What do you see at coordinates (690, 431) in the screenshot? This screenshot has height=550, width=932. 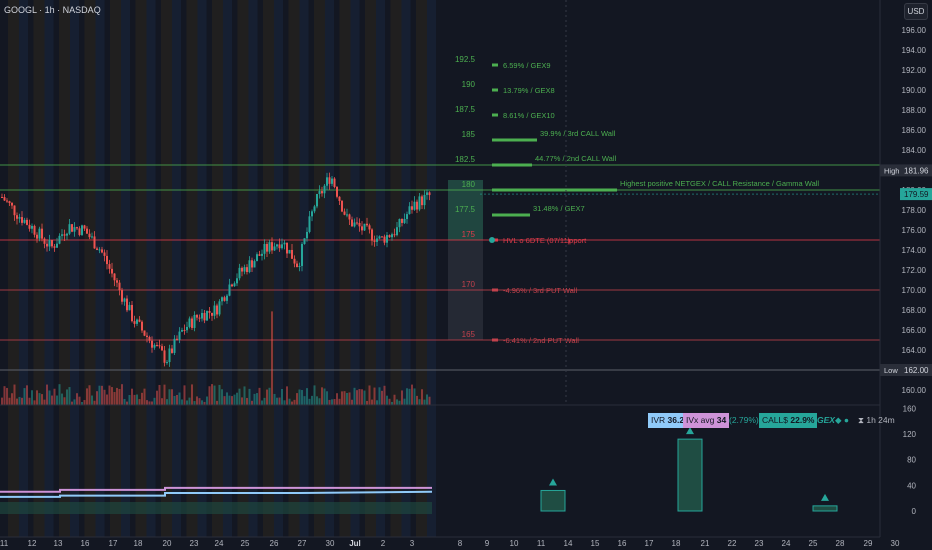 I see `up-arrow-icon` at bounding box center [690, 431].